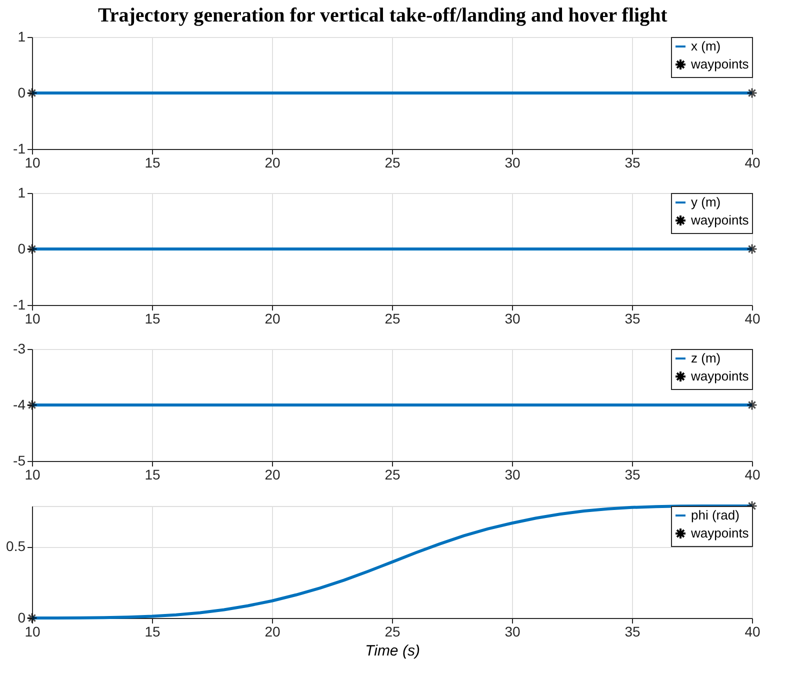  I want to click on legend-label: x (m), so click(706, 46).